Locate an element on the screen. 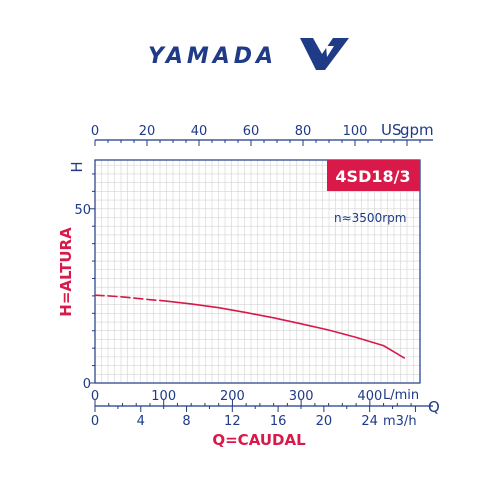 Image resolution: width=500 pixels, height=500 pixels. m3h-axis-tick-label: 20 is located at coordinates (324, 421).